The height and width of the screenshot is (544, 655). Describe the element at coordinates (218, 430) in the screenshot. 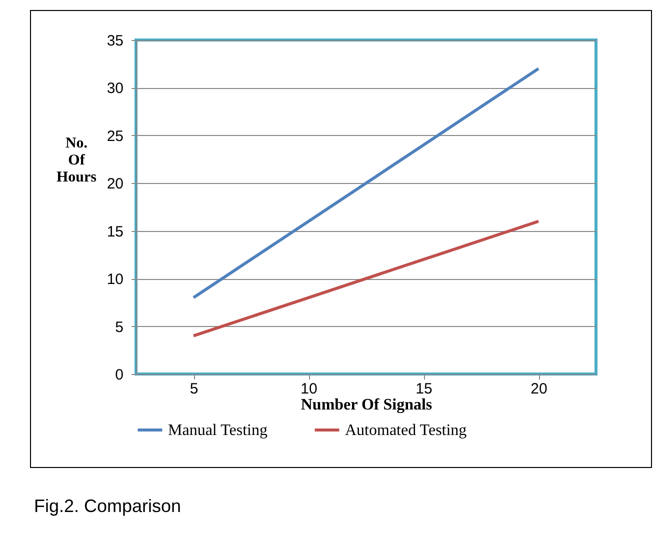

I see `legend-label: Manual Testing` at that location.